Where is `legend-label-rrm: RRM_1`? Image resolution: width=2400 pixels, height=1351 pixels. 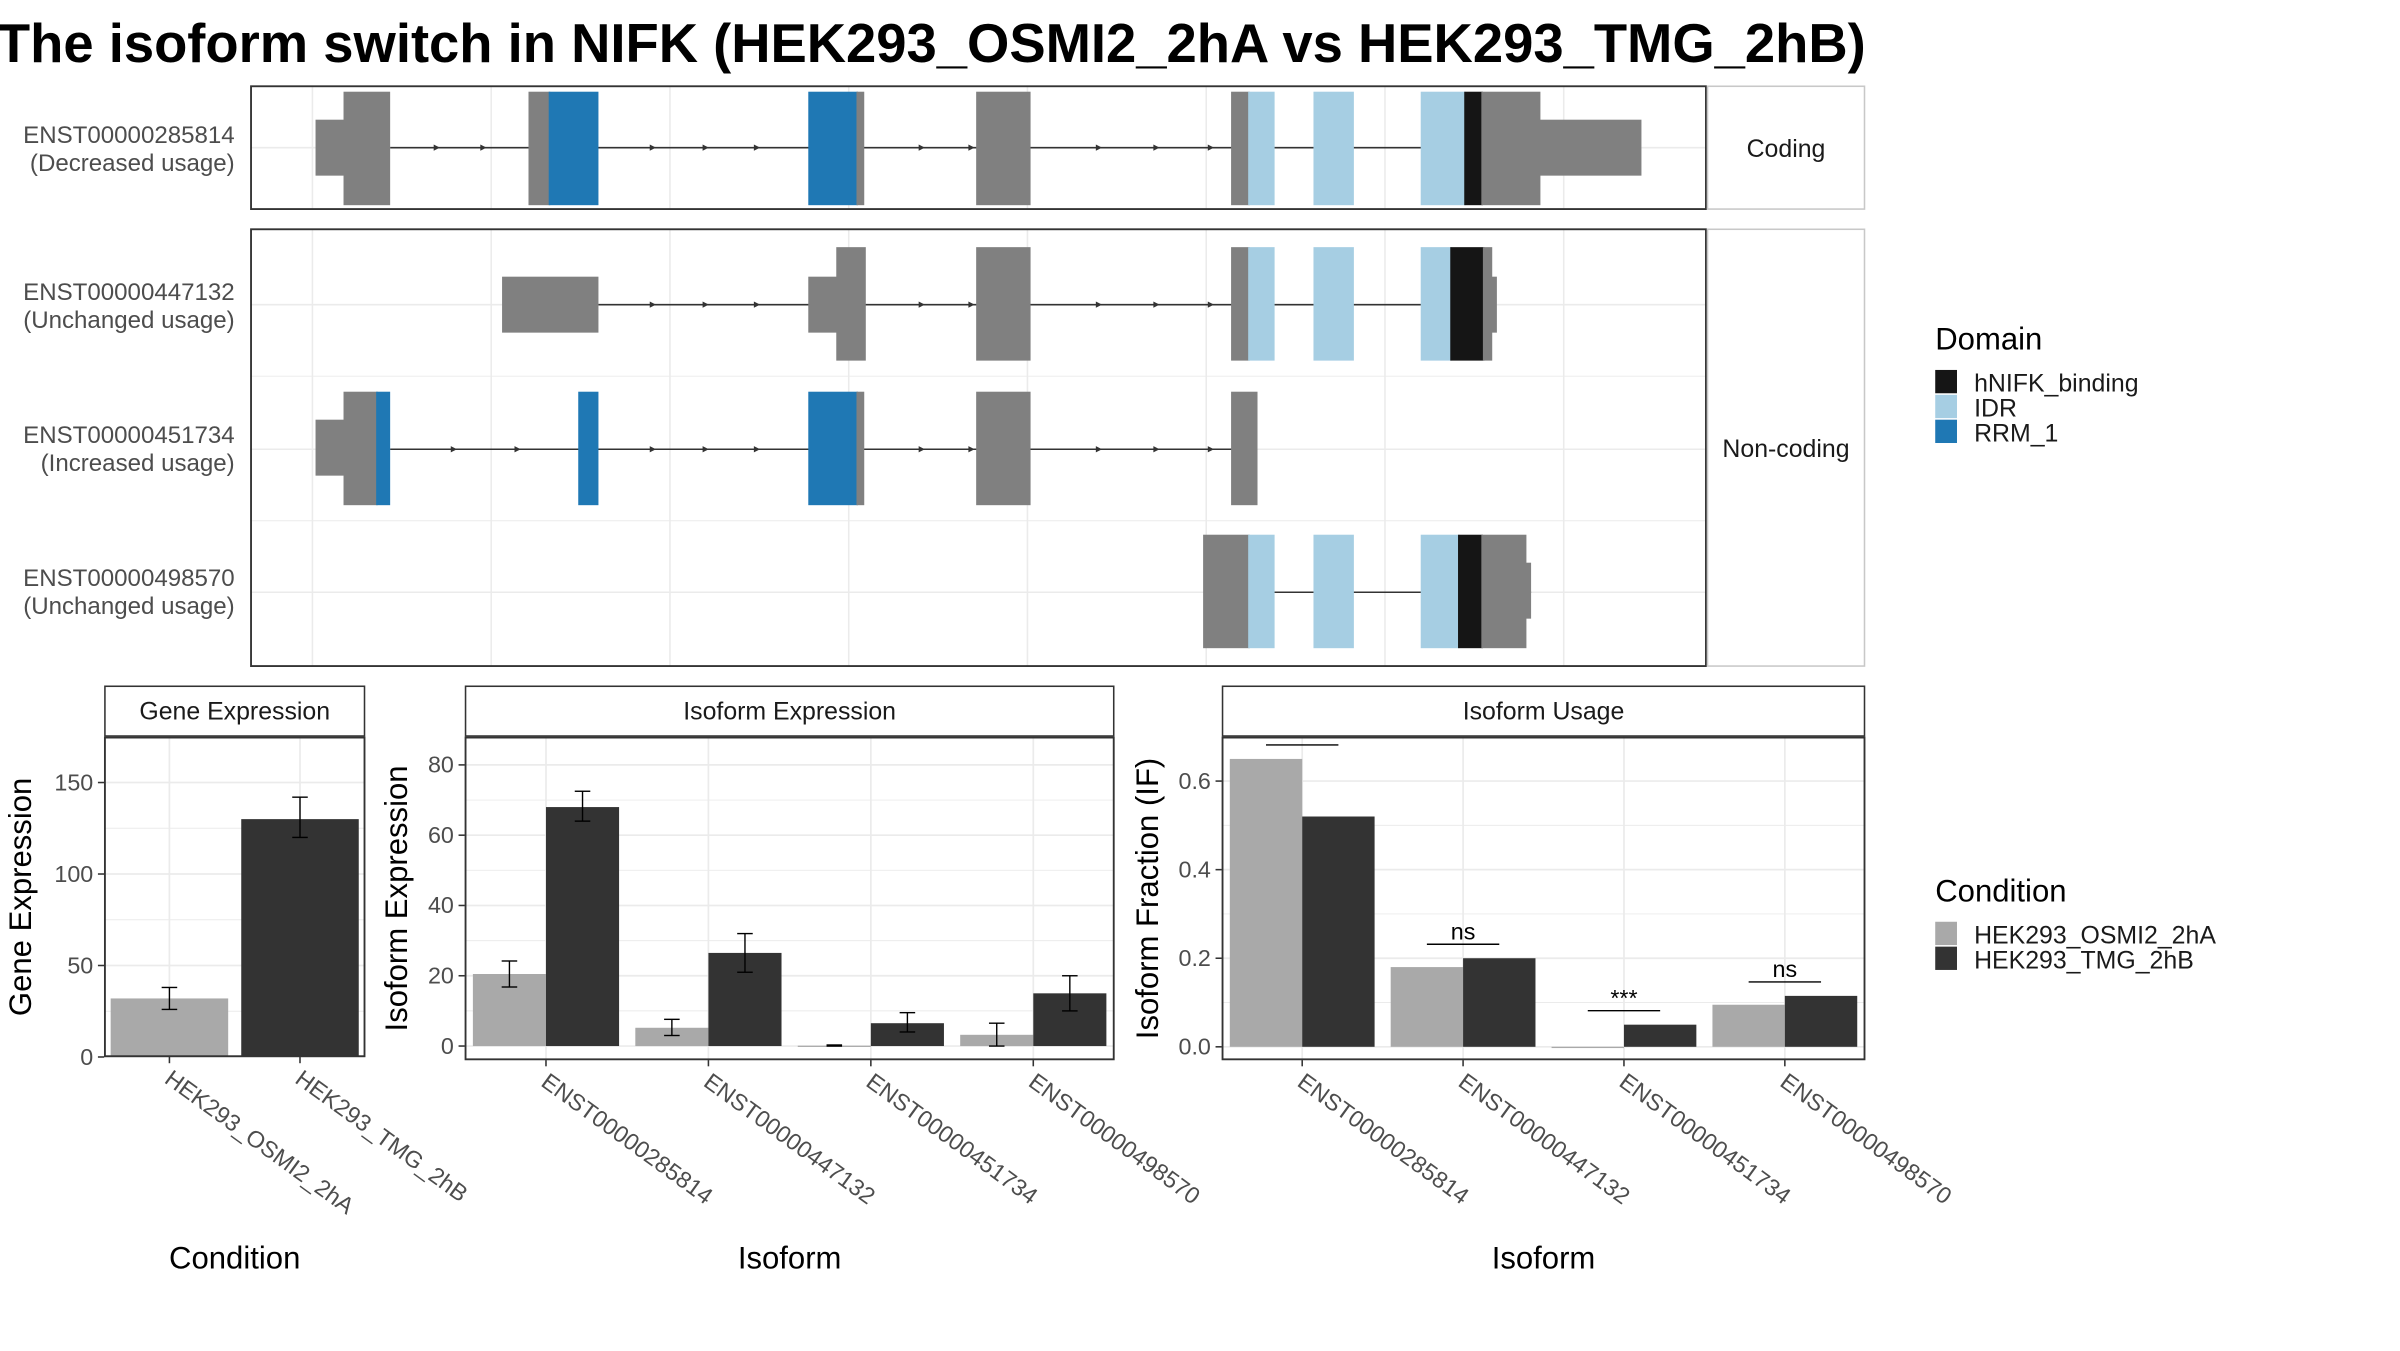 legend-label-rrm: RRM_1 is located at coordinates (2016, 433).